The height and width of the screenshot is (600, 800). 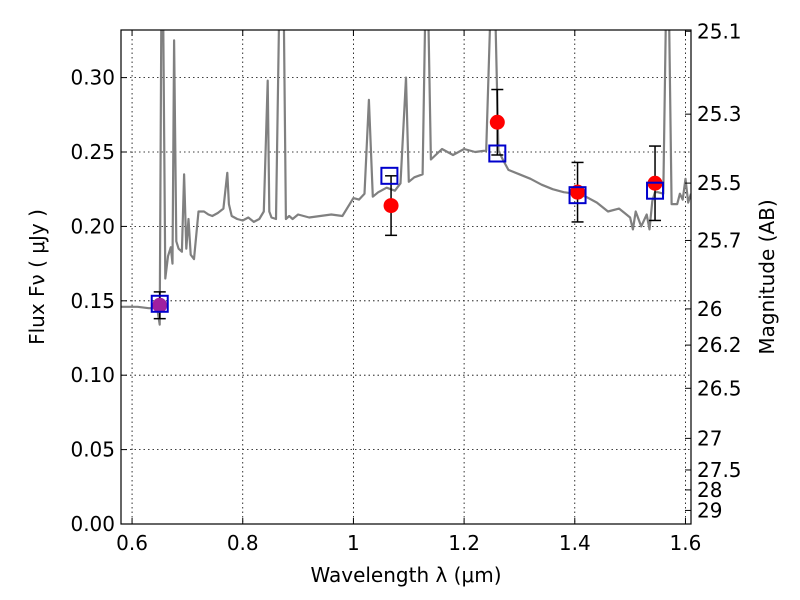 I want to click on y-tick-label: 0.10, so click(x=92, y=375).